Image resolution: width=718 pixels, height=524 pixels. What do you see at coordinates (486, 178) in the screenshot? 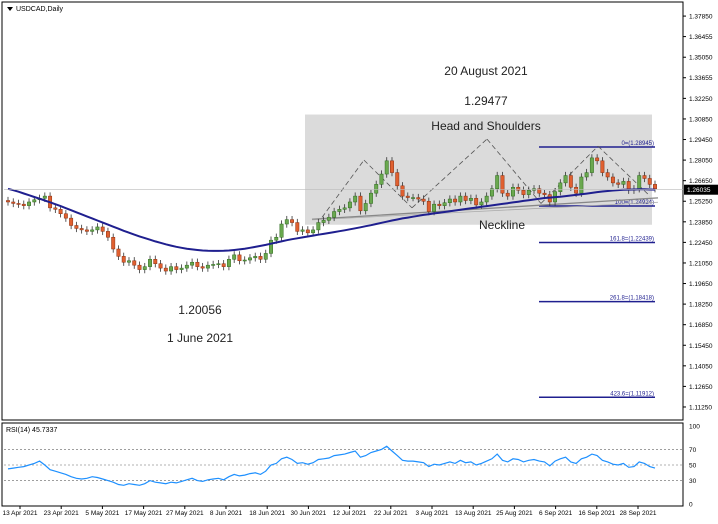
I see `pattern-dashed-lines` at bounding box center [486, 178].